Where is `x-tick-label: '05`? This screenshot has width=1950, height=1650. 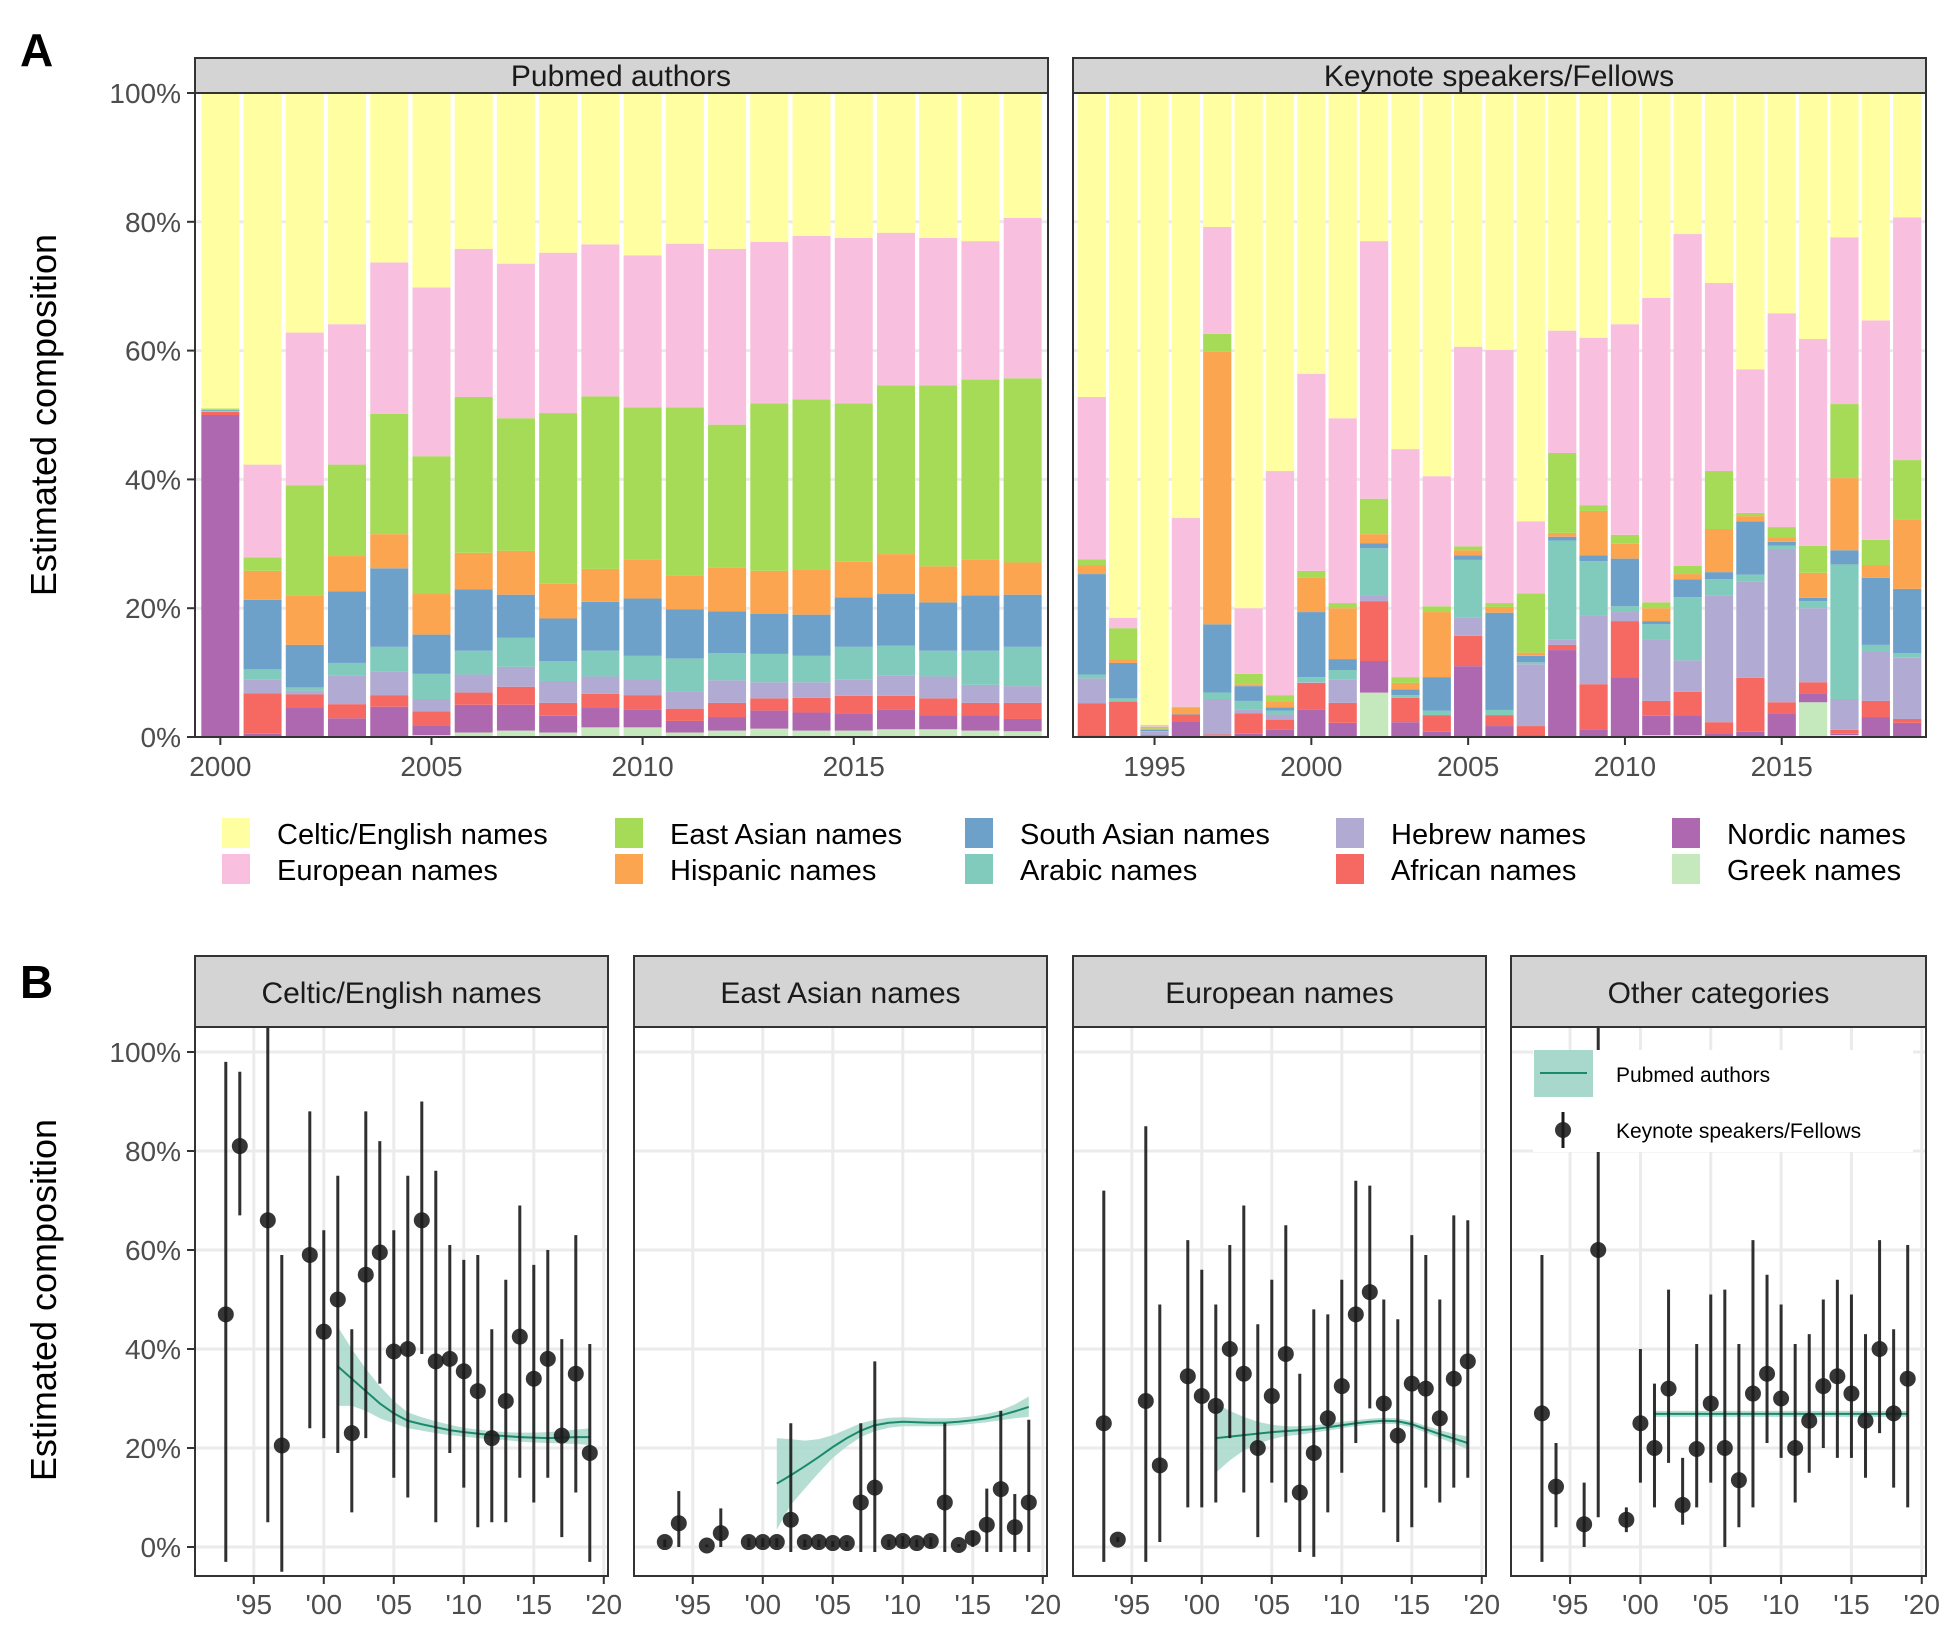 x-tick-label: '05 is located at coordinates (394, 1604).